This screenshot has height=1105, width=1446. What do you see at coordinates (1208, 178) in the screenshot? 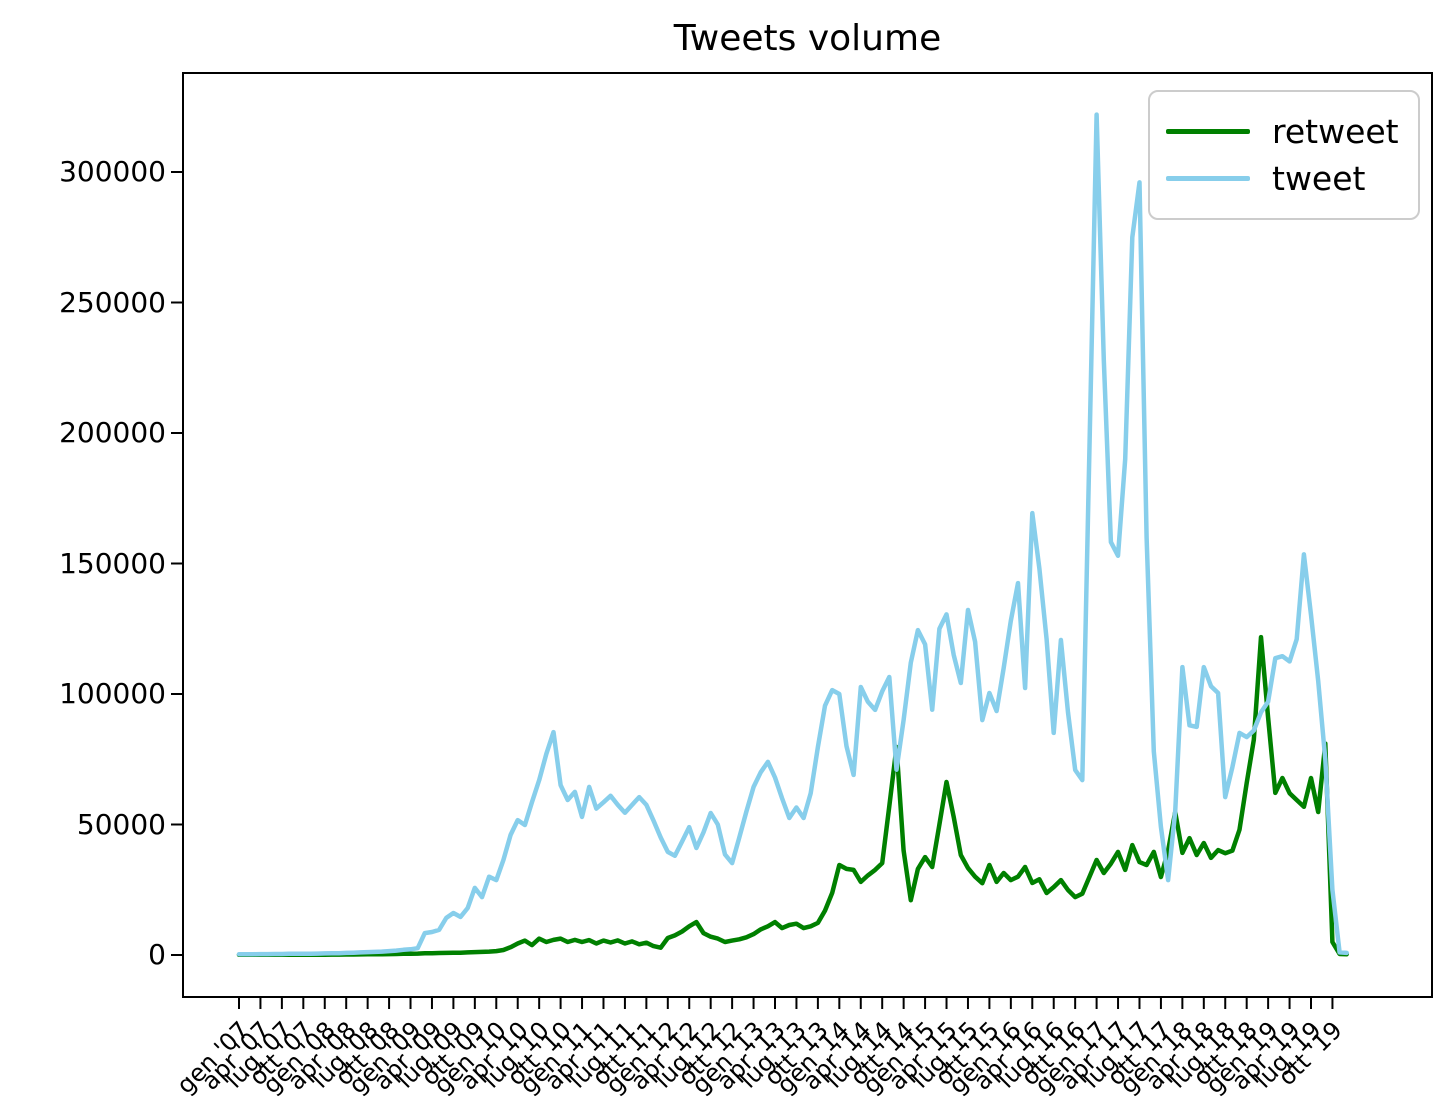
I see `tweet-line-swatch` at bounding box center [1208, 178].